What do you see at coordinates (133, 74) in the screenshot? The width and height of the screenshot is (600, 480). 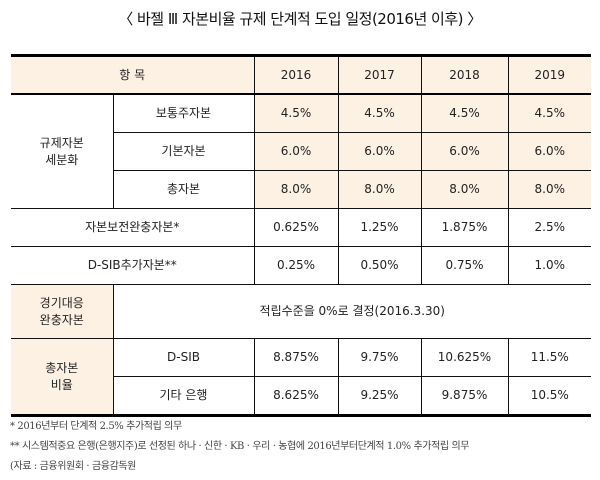 I see `header-item: 항 목` at bounding box center [133, 74].